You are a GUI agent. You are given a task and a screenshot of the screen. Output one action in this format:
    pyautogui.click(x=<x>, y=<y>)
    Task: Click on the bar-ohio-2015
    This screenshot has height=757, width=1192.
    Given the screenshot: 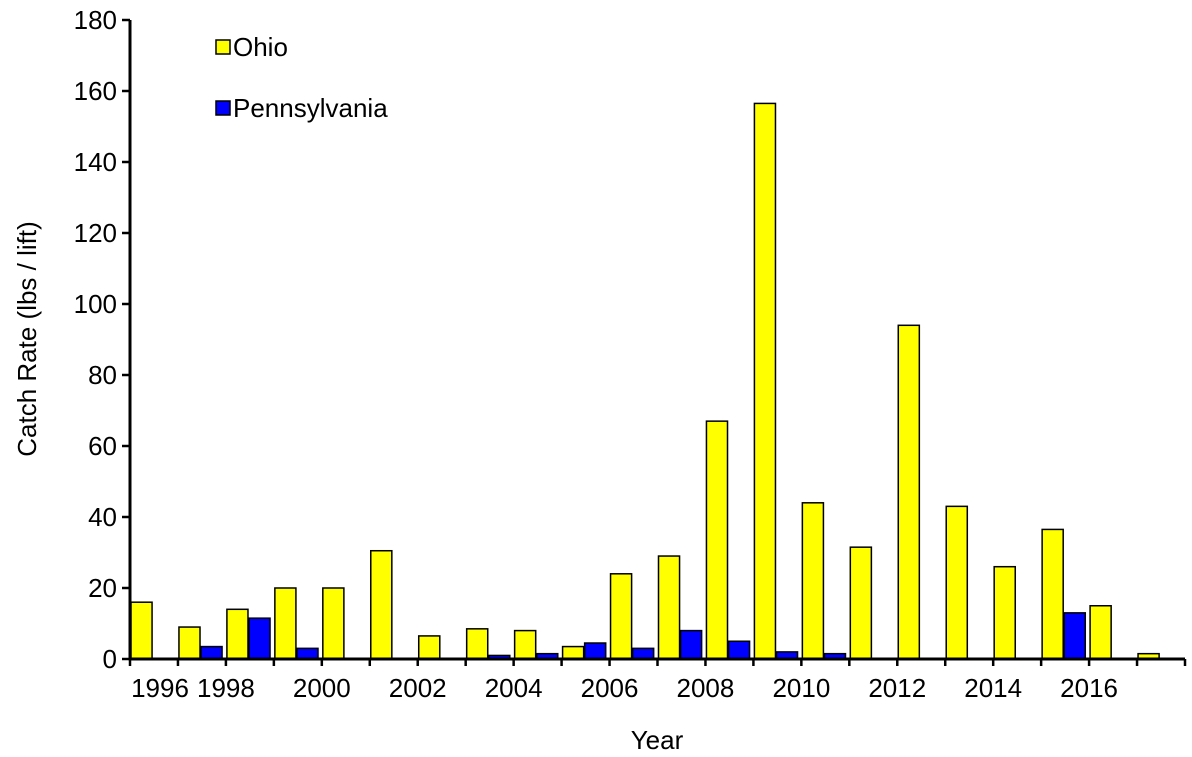 What is the action you would take?
    pyautogui.click(x=1052, y=594)
    